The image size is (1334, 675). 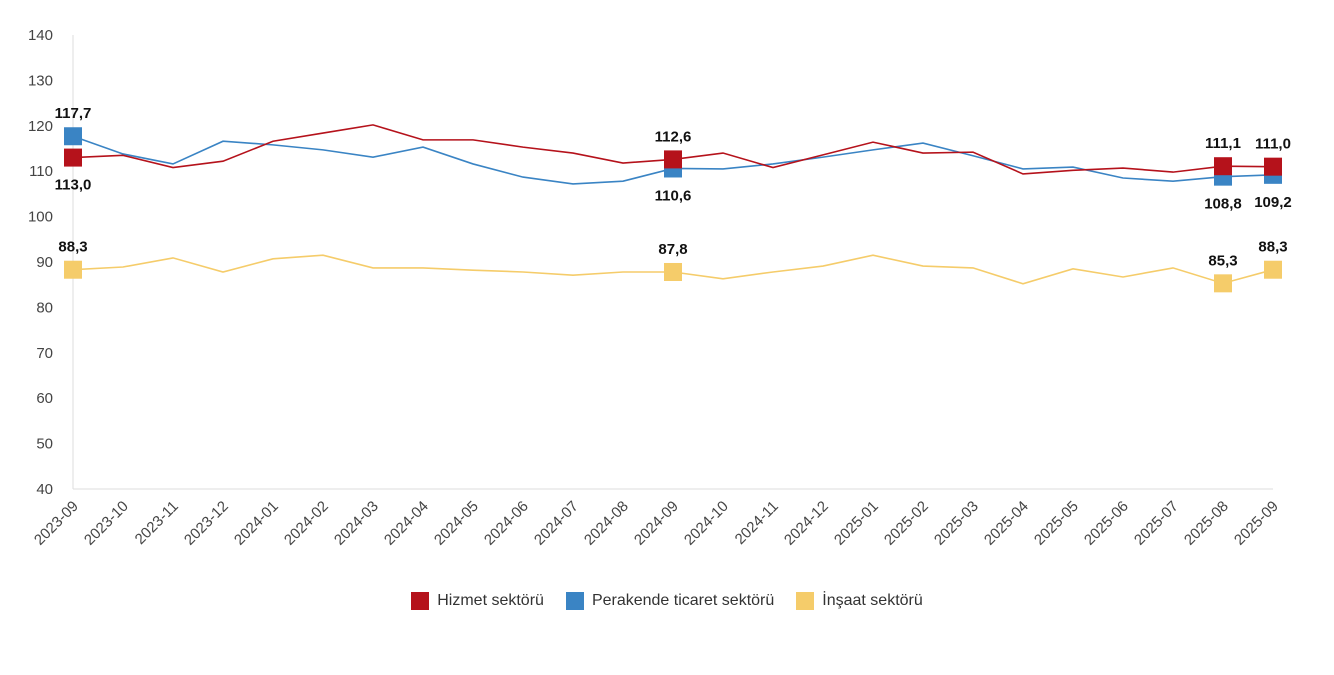 I want to click on legend-item-insaat: İnşaat sektörü, so click(x=859, y=601).